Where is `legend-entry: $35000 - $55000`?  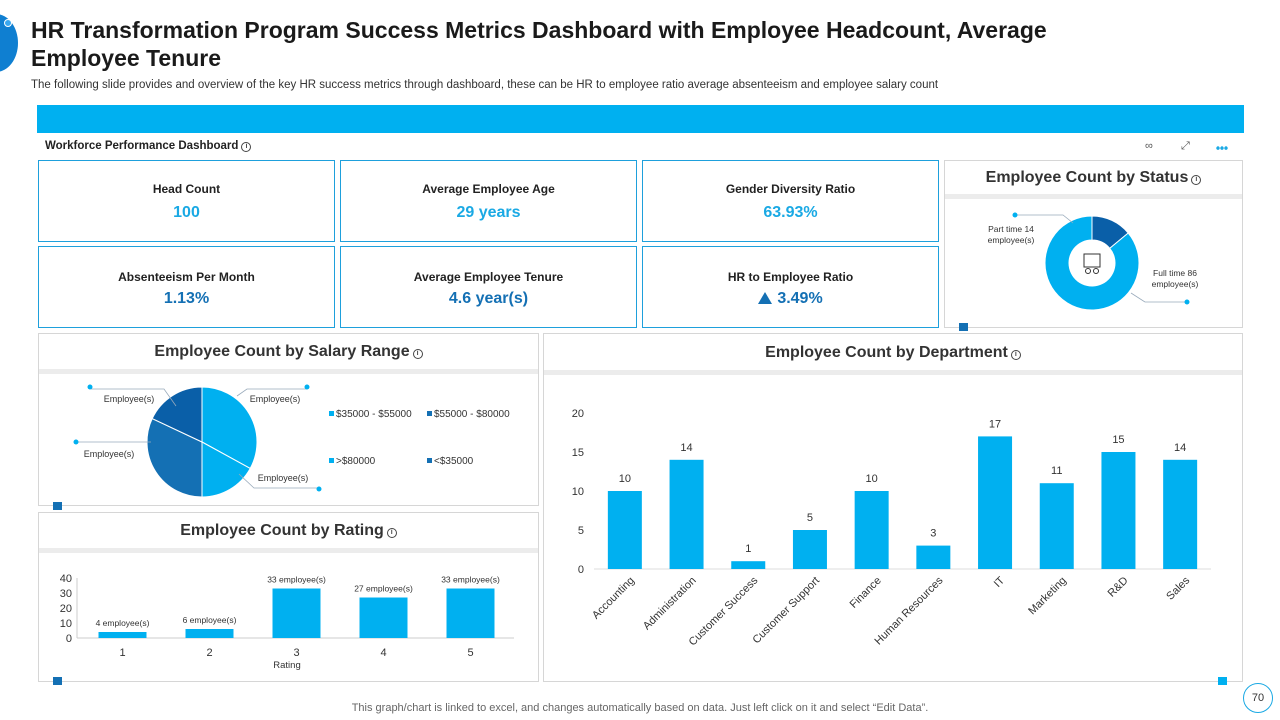
legend-entry: $35000 - $55000 is located at coordinates (374, 414).